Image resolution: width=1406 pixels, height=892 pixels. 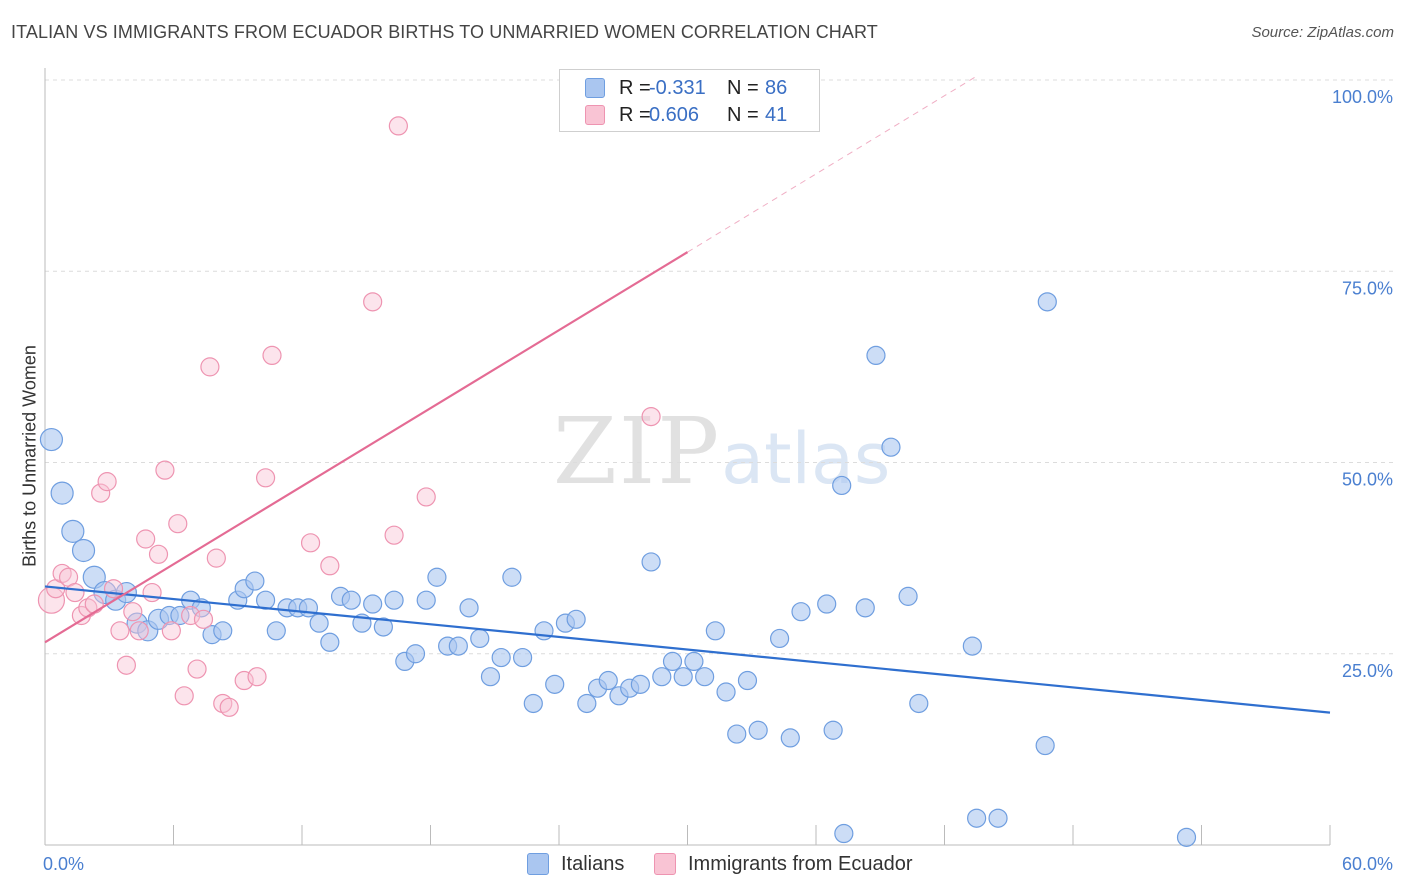 I want to click on italians-trend-line, so click(x=687, y=649).